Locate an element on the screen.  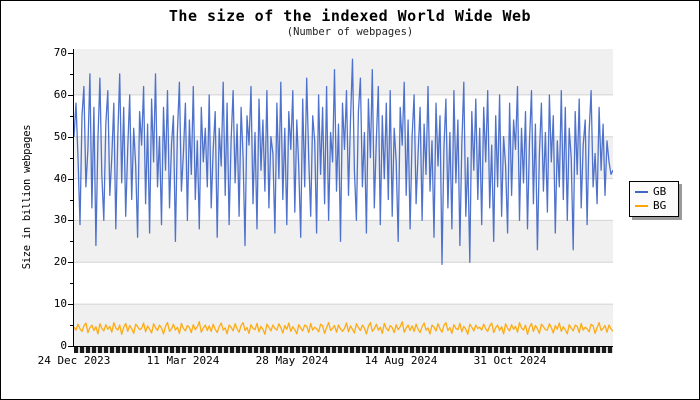
legend-item-bg: BG is located at coordinates (654, 206).